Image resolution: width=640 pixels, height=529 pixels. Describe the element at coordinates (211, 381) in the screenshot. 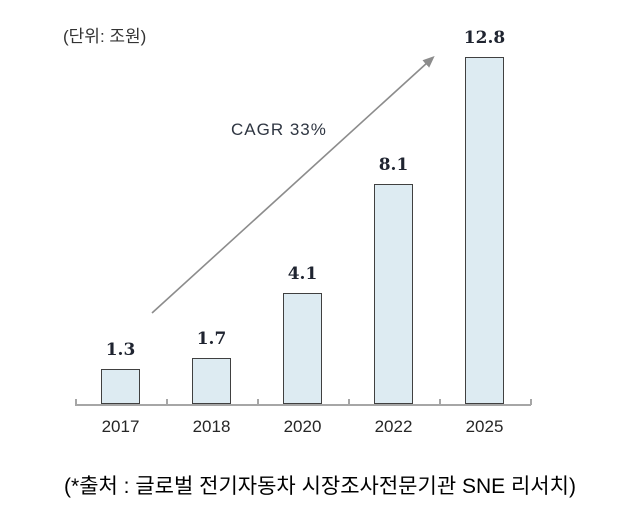

I see `bar-2018` at that location.